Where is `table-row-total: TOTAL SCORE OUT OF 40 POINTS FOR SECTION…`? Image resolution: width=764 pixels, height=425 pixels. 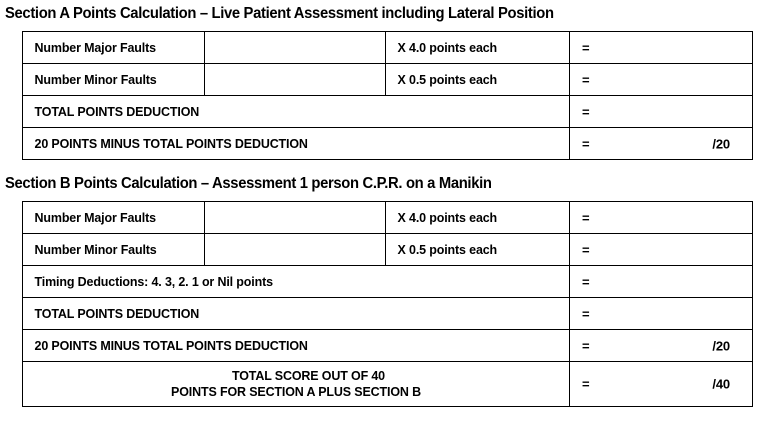
table-row-total: TOTAL SCORE OUT OF 40 POINTS FOR SECTION… is located at coordinates (387, 384).